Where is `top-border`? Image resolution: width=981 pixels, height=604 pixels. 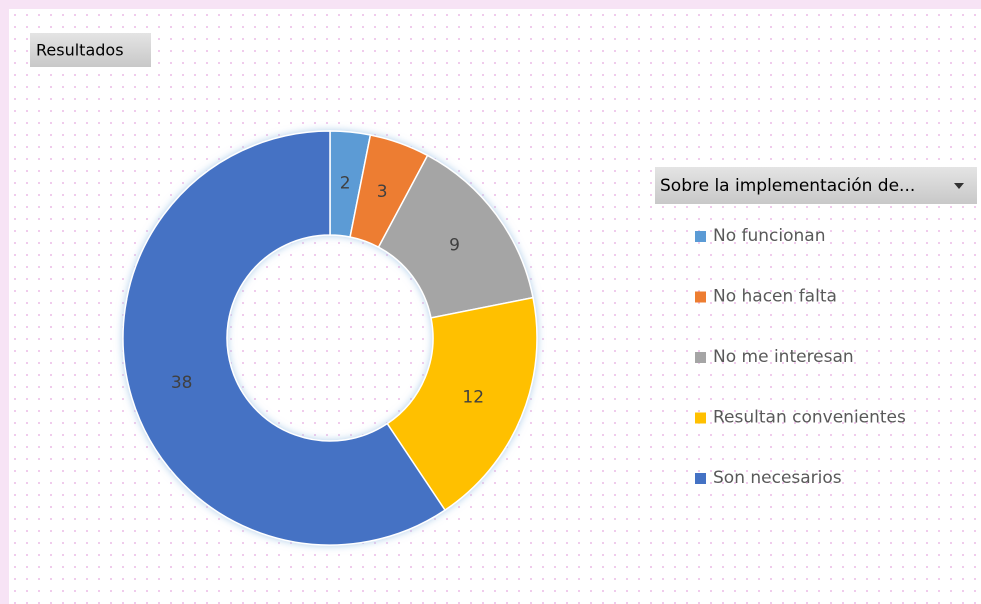
top-border is located at coordinates (490, 4).